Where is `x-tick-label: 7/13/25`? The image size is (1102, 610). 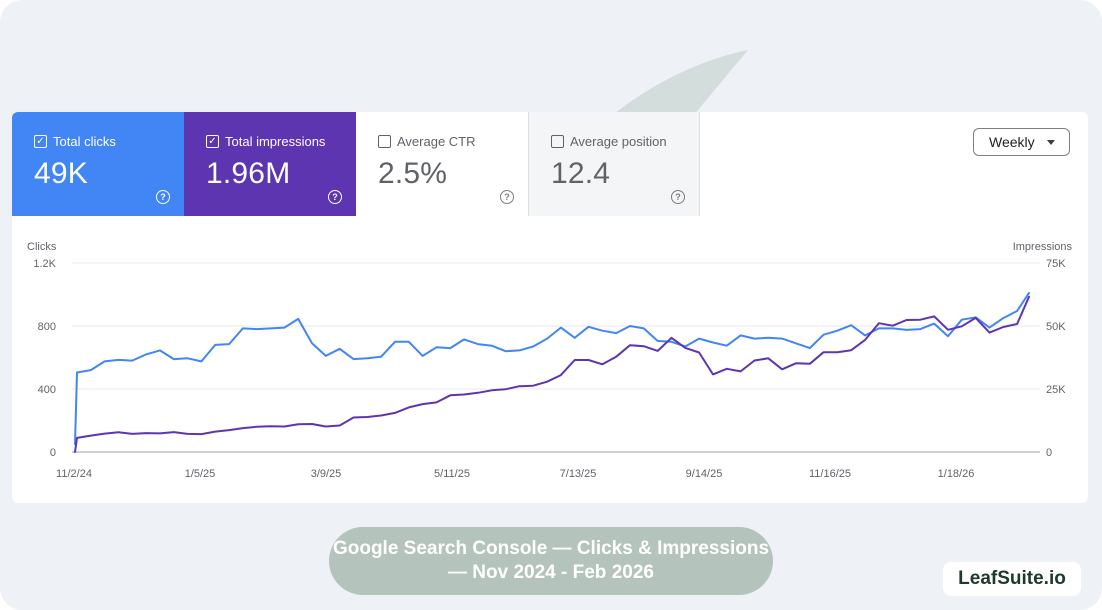
x-tick-label: 7/13/25 is located at coordinates (578, 474).